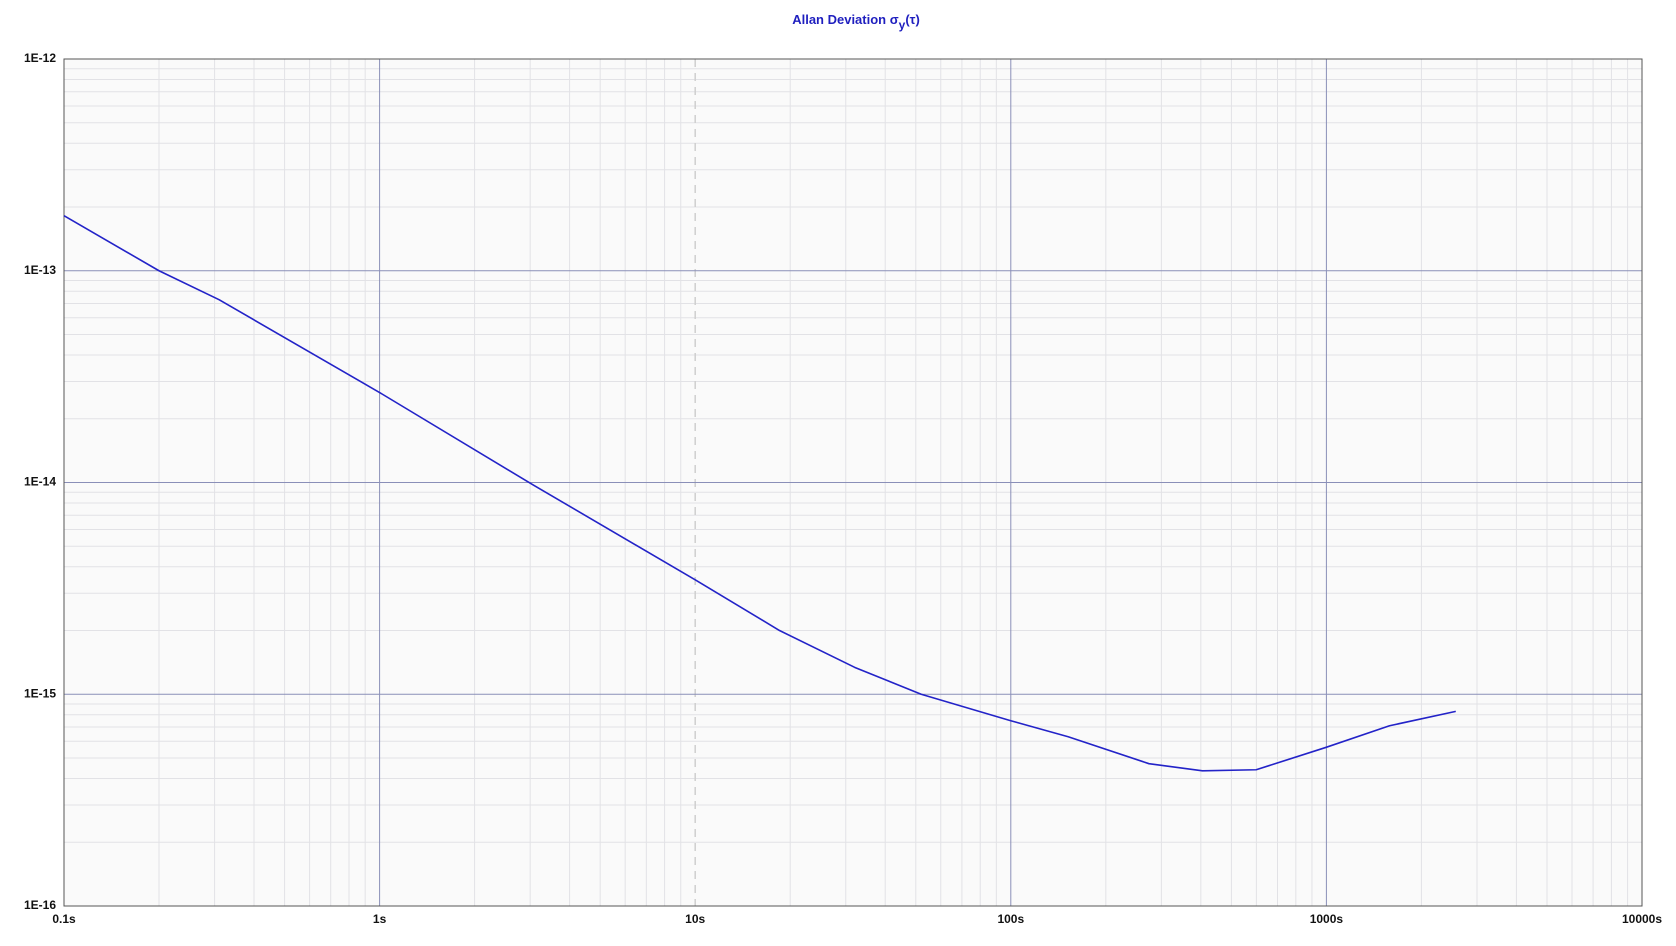 The width and height of the screenshot is (1676, 946). What do you see at coordinates (380, 919) in the screenshot?
I see `x-tick-label: 1s` at bounding box center [380, 919].